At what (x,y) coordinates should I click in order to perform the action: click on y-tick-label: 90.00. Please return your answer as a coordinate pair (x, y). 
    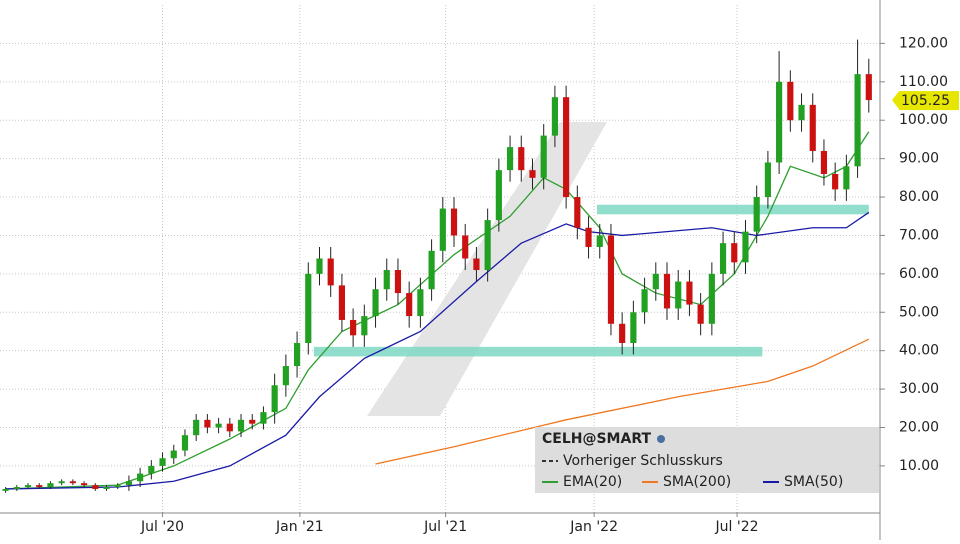
    Looking at the image, I should click on (919, 159).